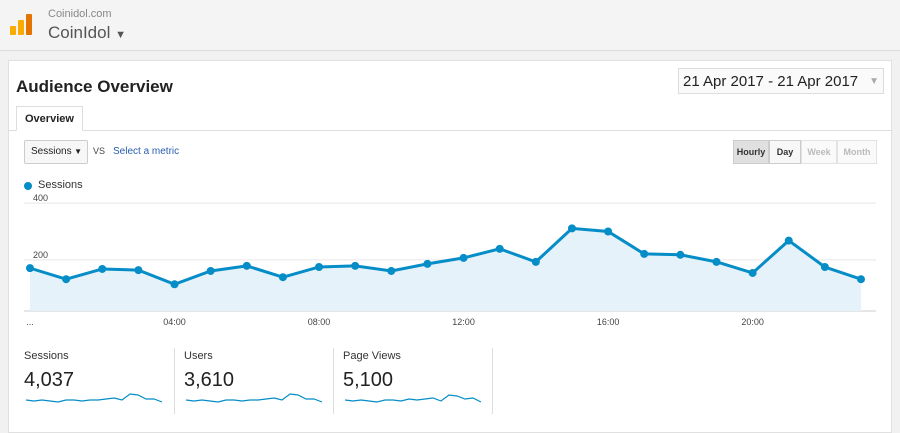  I want to click on metric-dropdown: Sessions ▼, so click(56, 152).